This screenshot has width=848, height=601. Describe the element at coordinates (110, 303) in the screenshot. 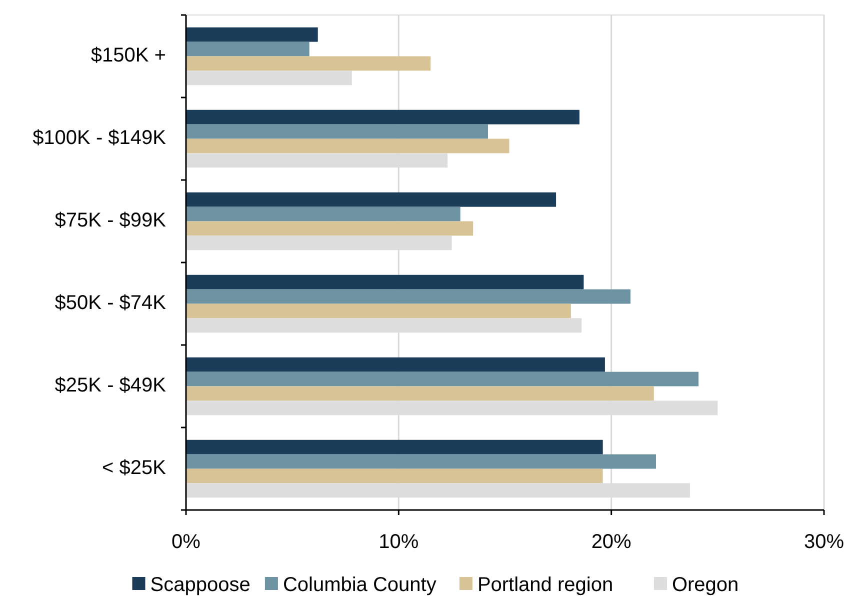

I see `y-tick-label: $50K - $74K` at that location.